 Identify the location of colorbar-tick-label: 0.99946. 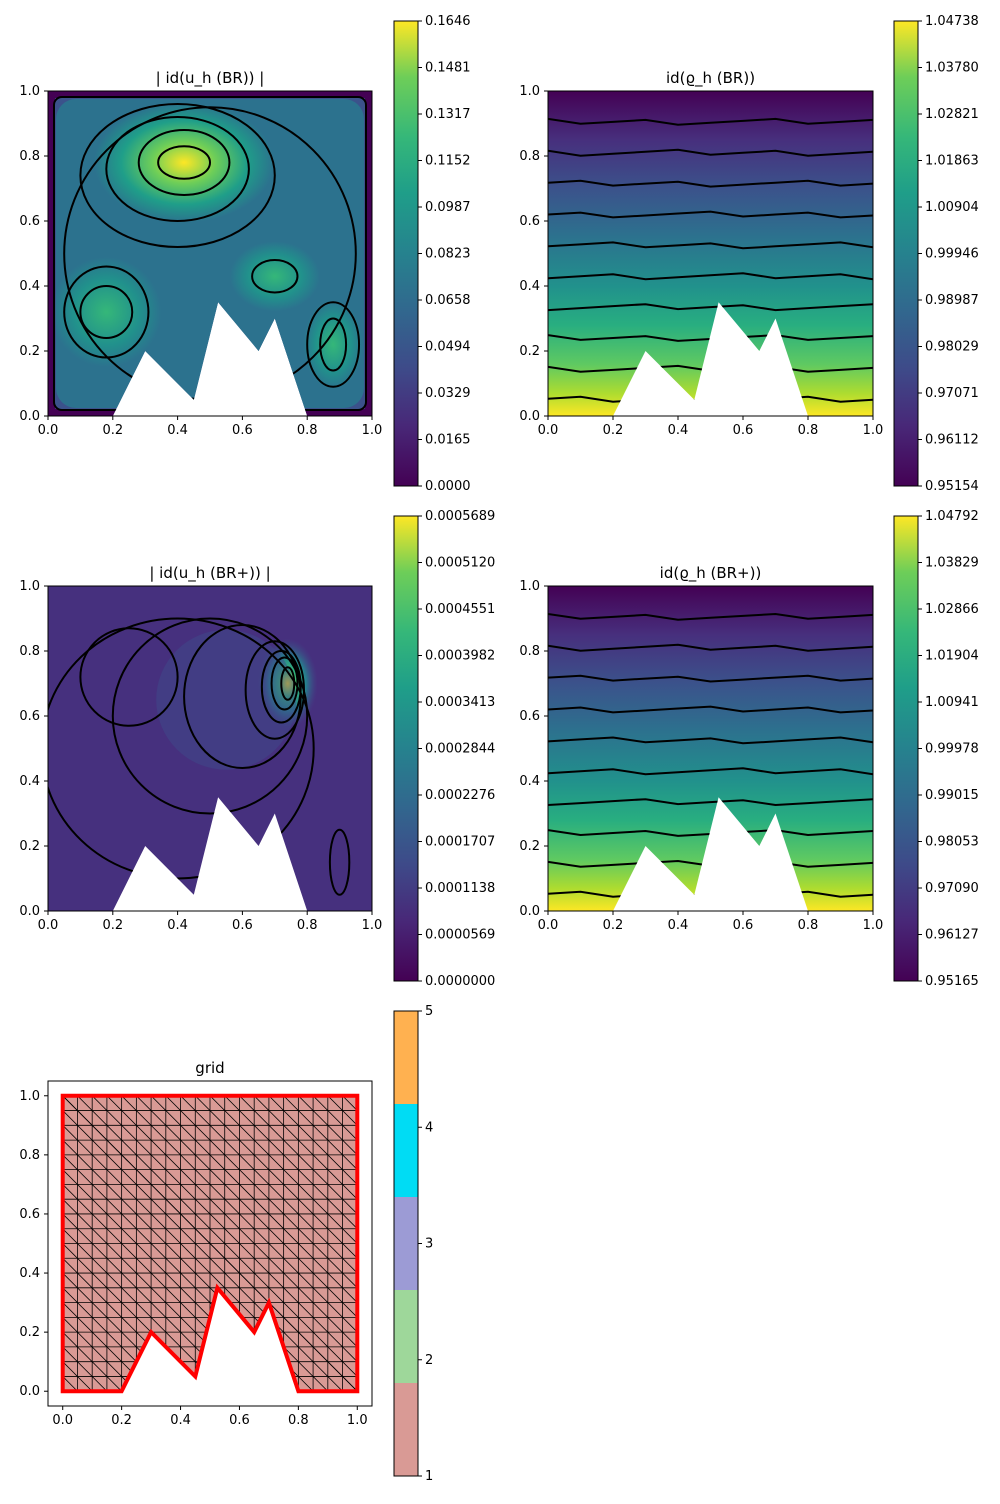
(952, 254).